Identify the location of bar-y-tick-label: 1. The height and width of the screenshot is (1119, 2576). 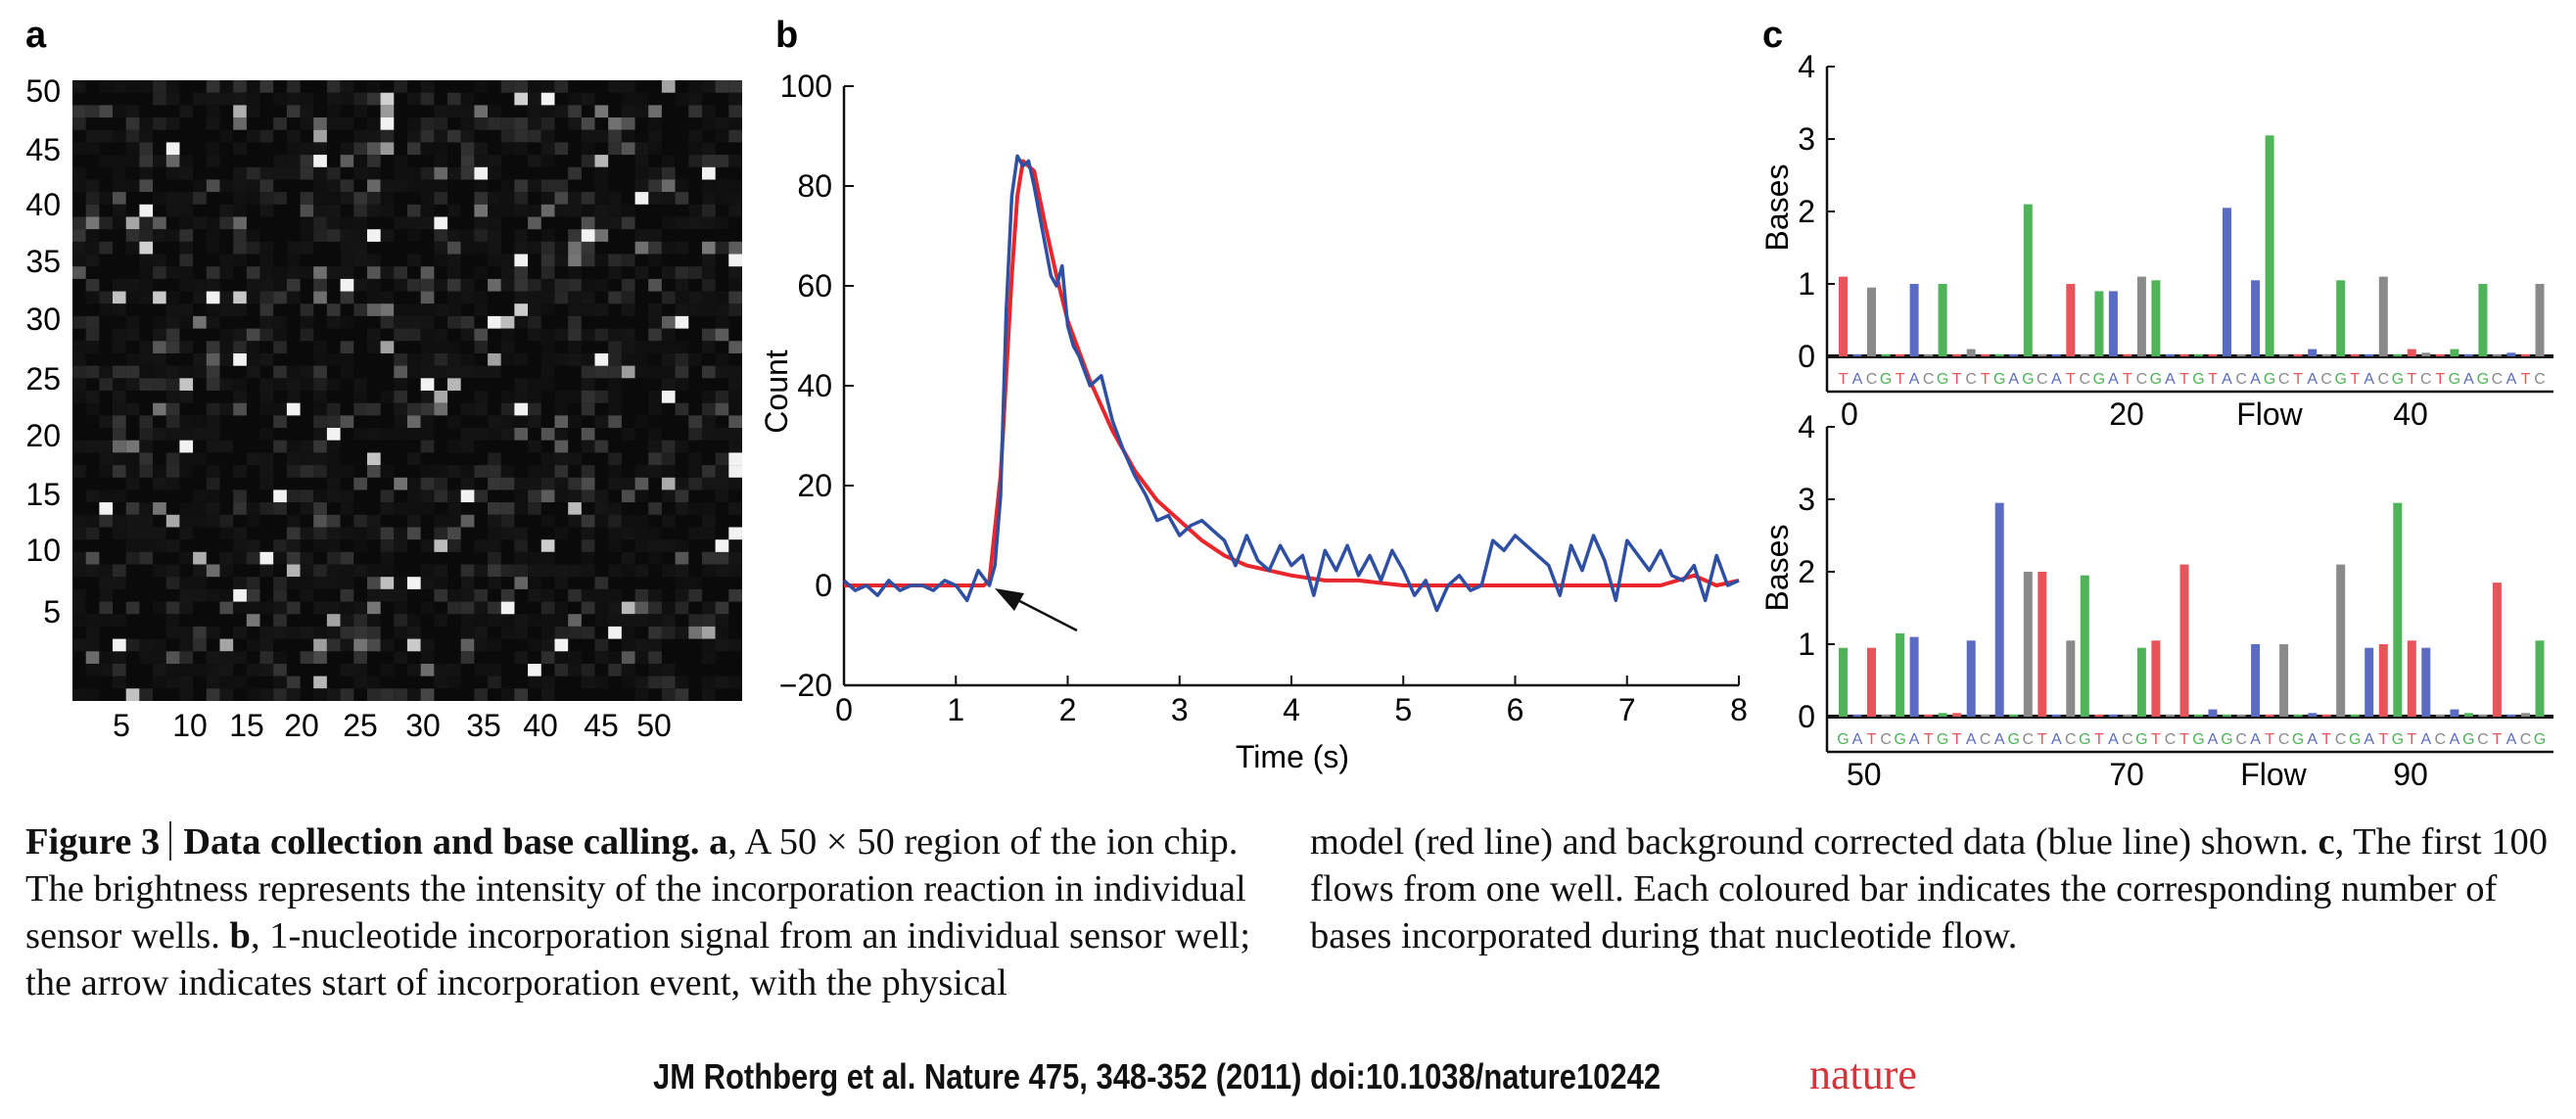
(1806, 644).